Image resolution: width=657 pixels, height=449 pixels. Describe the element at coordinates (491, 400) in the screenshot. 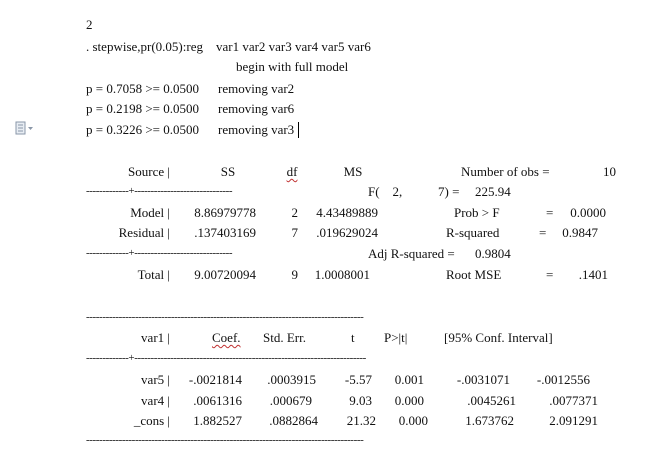

I see `coef-row-var4-ci-low: .0045261` at that location.